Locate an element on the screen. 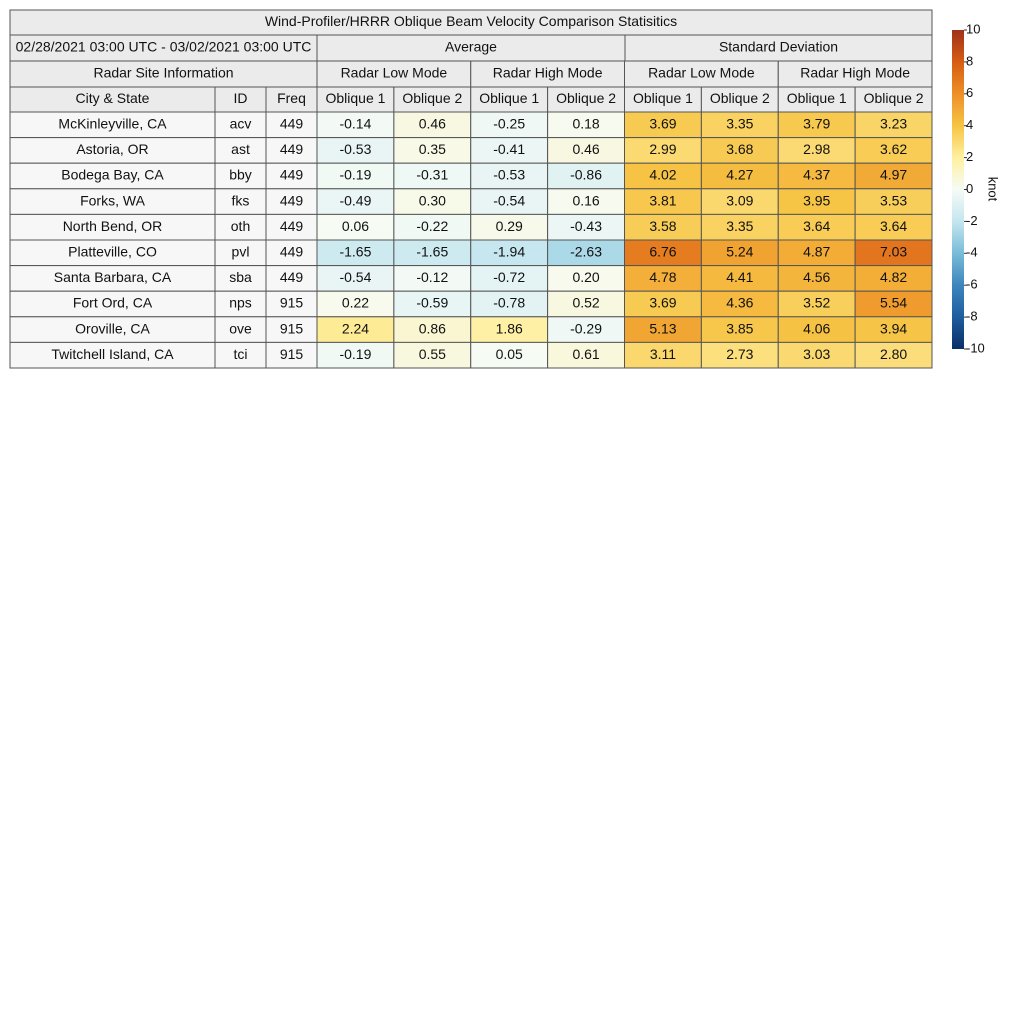  value-cell: 0.52 is located at coordinates (585, 303).